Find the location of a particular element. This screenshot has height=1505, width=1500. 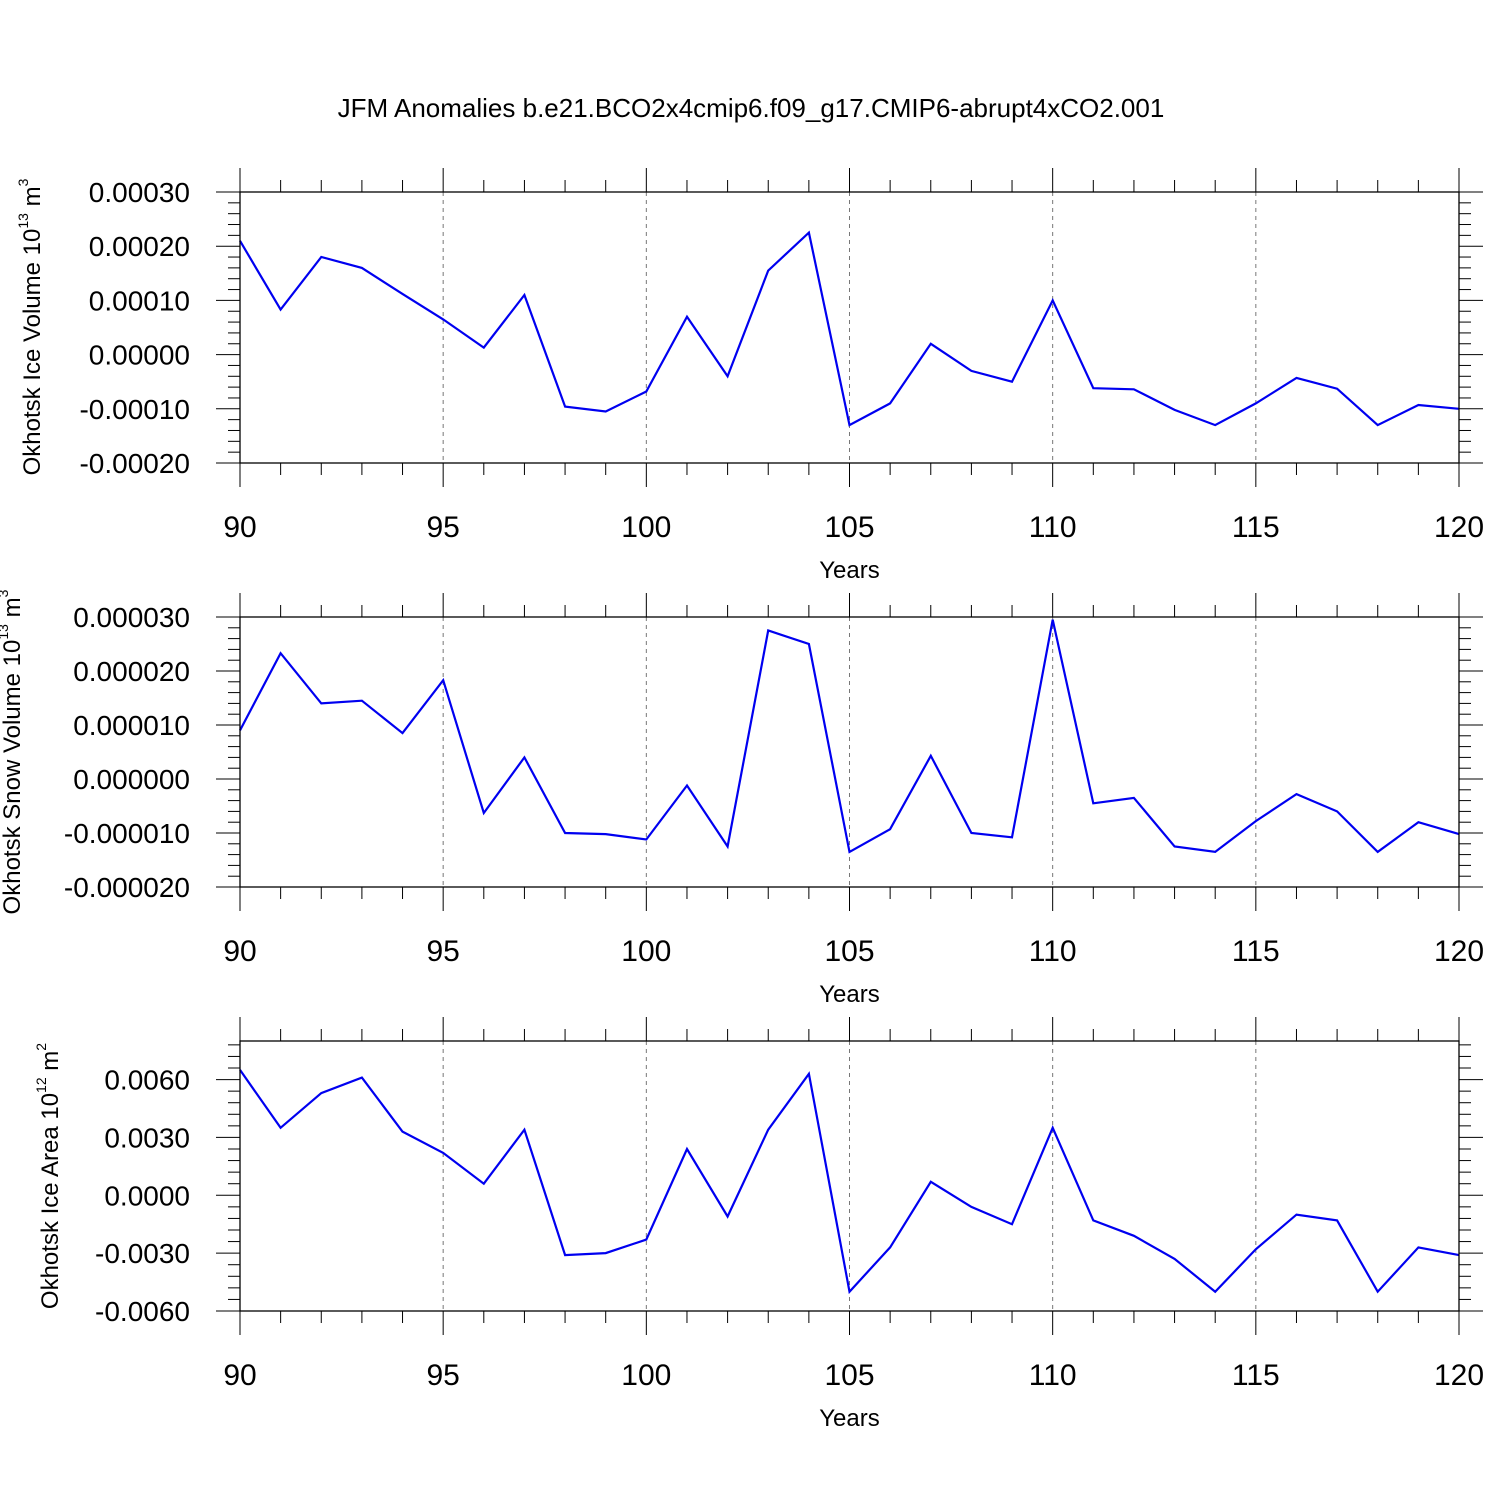

y-tick-label: 0.0000 is located at coordinates (147, 1195).